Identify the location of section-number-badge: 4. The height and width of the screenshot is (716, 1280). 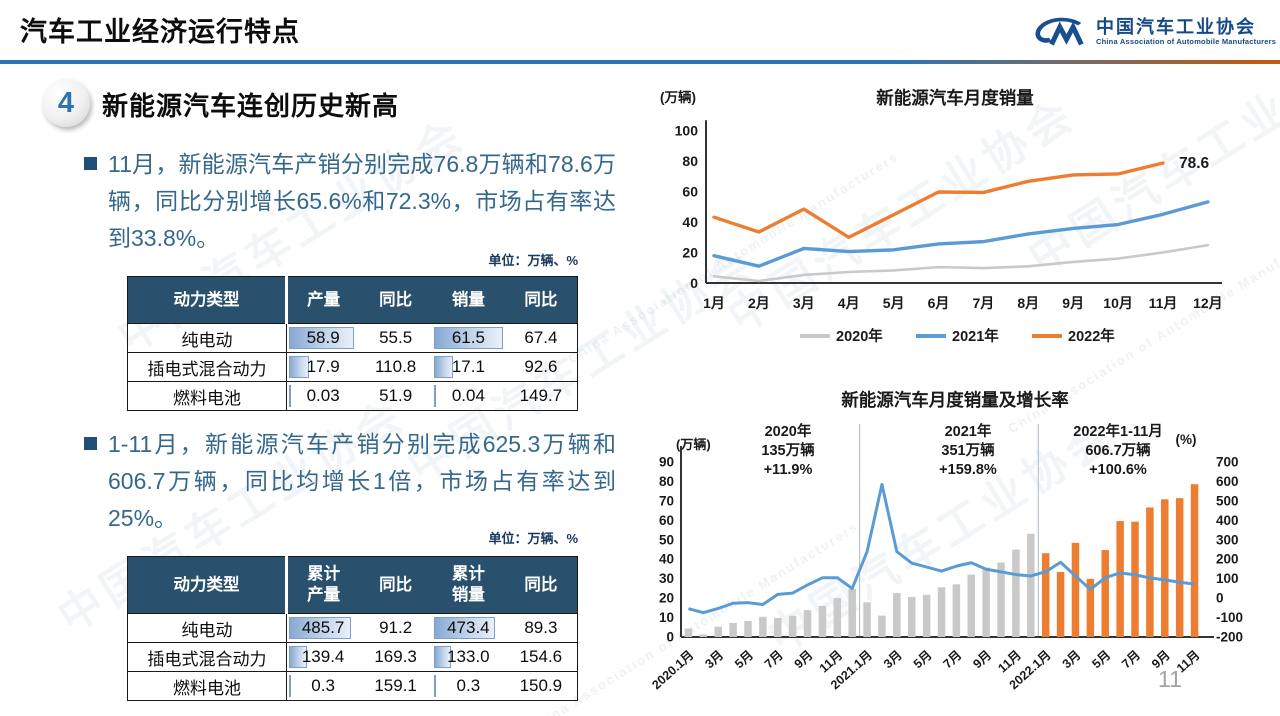
(66, 103).